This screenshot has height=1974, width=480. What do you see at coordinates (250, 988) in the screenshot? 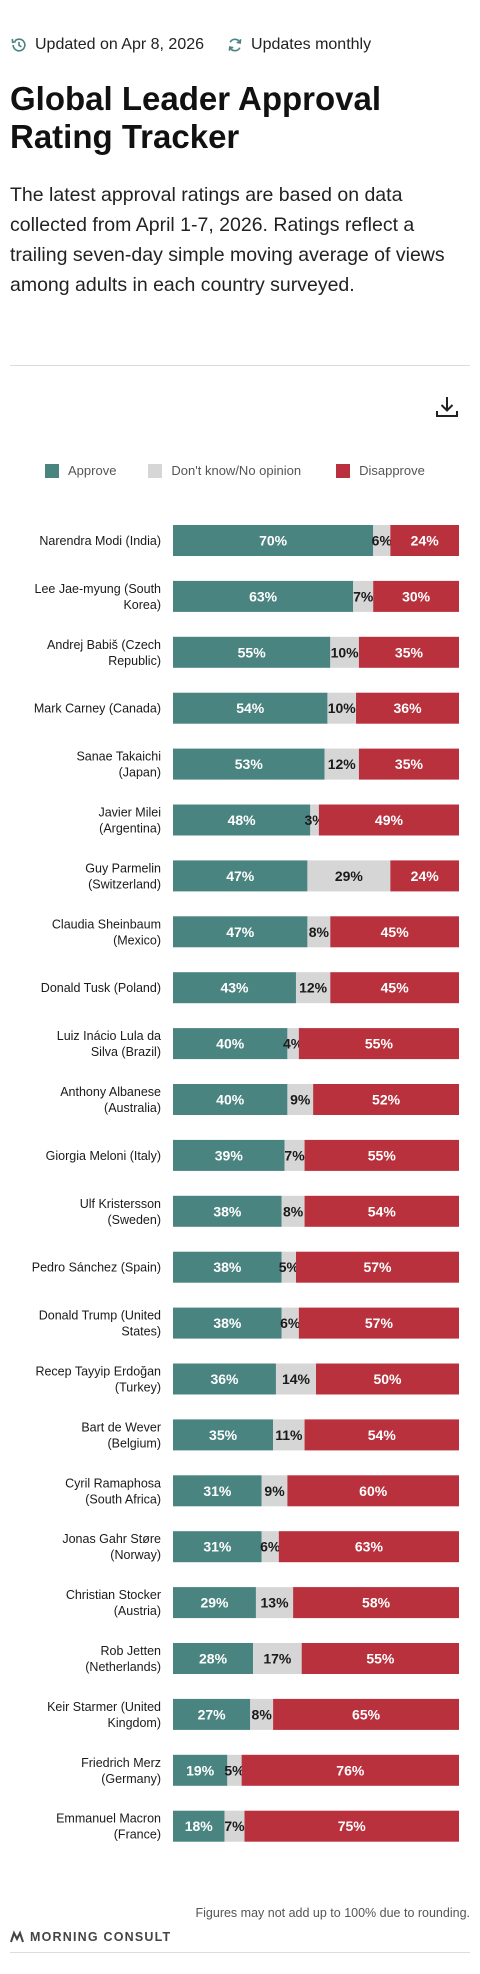
I see `chart-row: Donald Tusk (Poland) 43% 12% 45%` at bounding box center [250, 988].